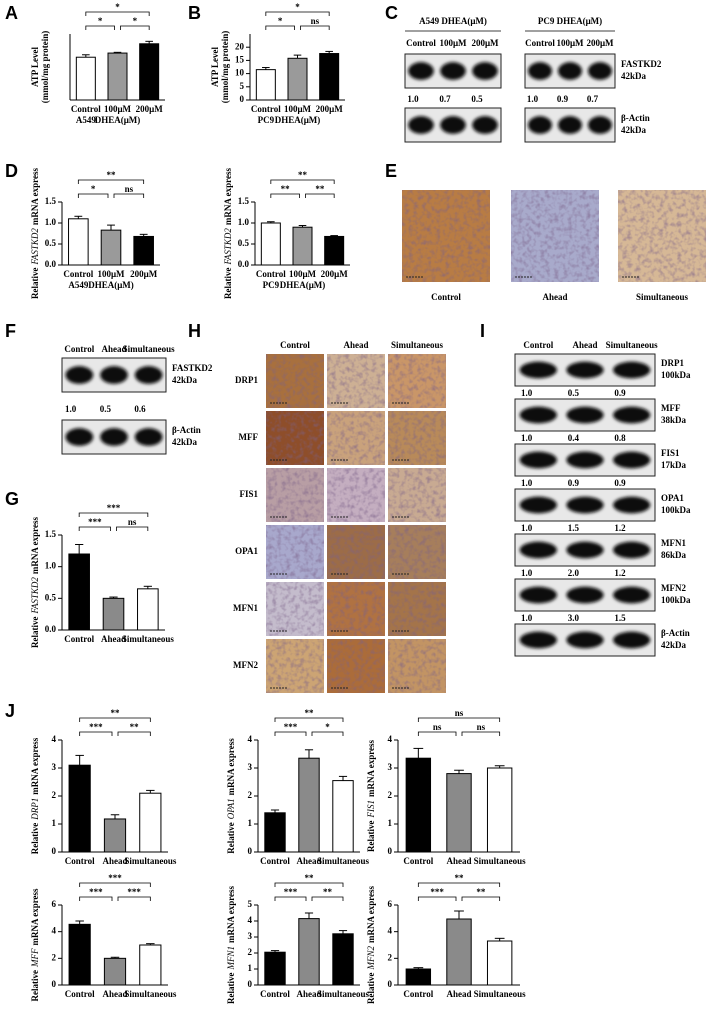 The height and width of the screenshot is (1010, 712). Describe the element at coordinates (100, 21) in the screenshot. I see `significance-label: *` at that location.